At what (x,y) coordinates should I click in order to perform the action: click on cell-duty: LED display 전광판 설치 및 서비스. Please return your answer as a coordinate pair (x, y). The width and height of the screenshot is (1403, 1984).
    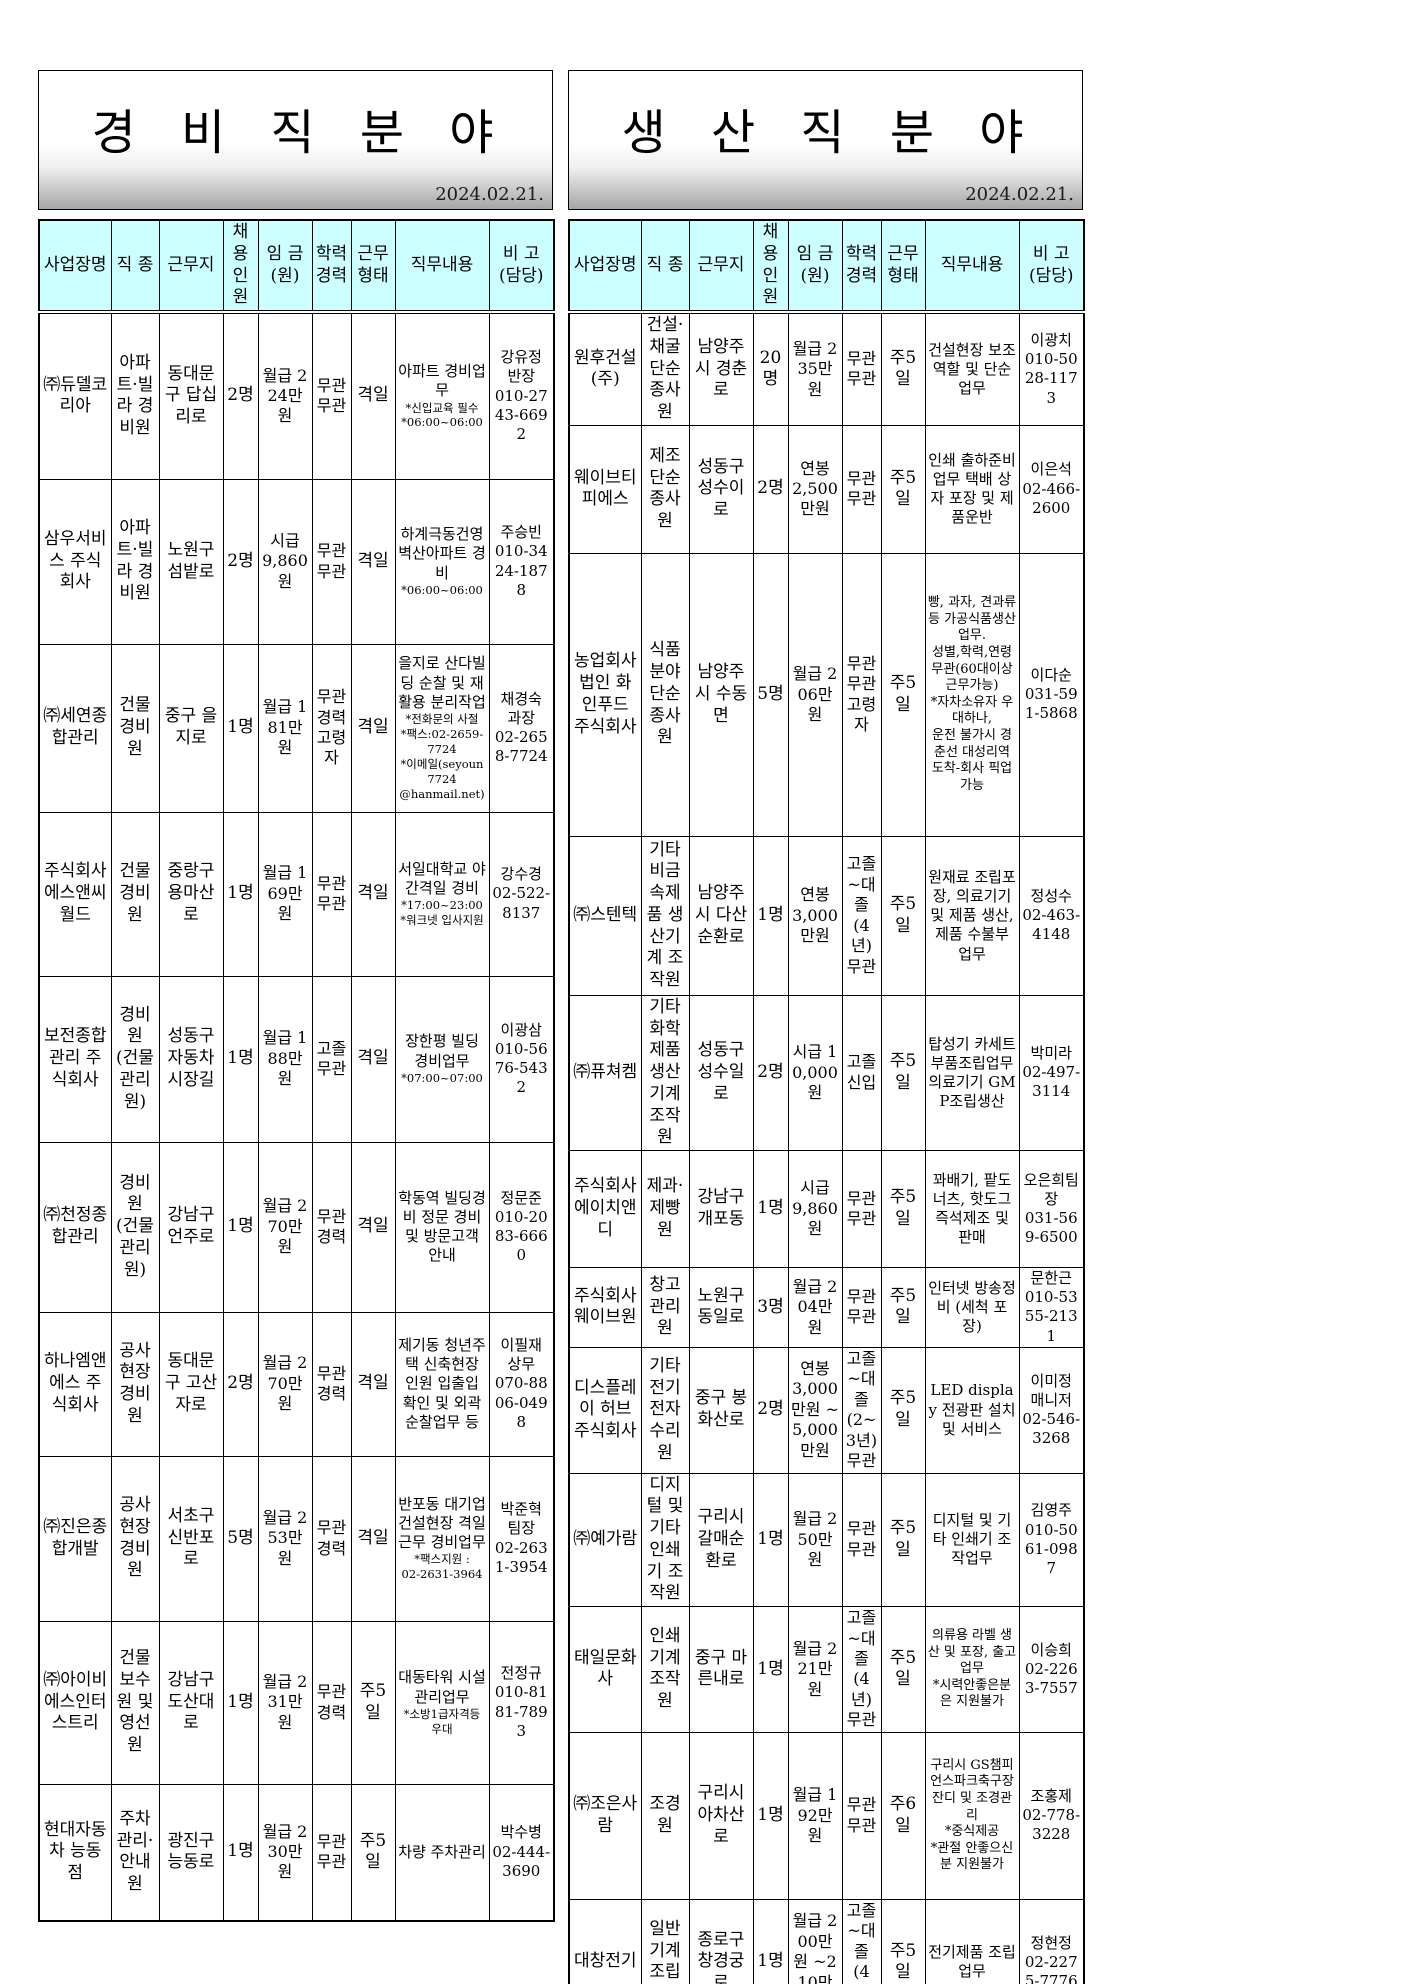
    Looking at the image, I should click on (972, 1410).